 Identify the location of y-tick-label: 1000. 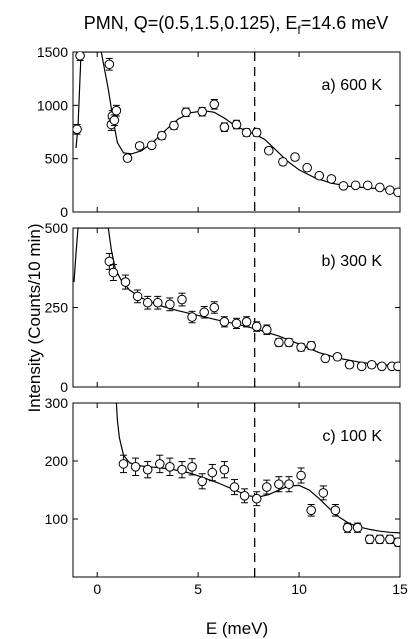
(52, 105).